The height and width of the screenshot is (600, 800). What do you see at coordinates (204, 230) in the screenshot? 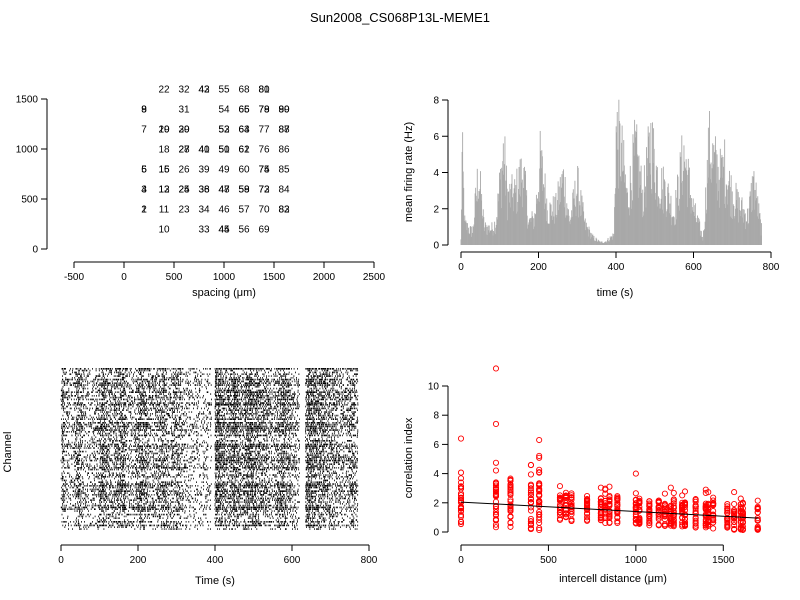
I see `electrode-label: 33` at bounding box center [204, 230].